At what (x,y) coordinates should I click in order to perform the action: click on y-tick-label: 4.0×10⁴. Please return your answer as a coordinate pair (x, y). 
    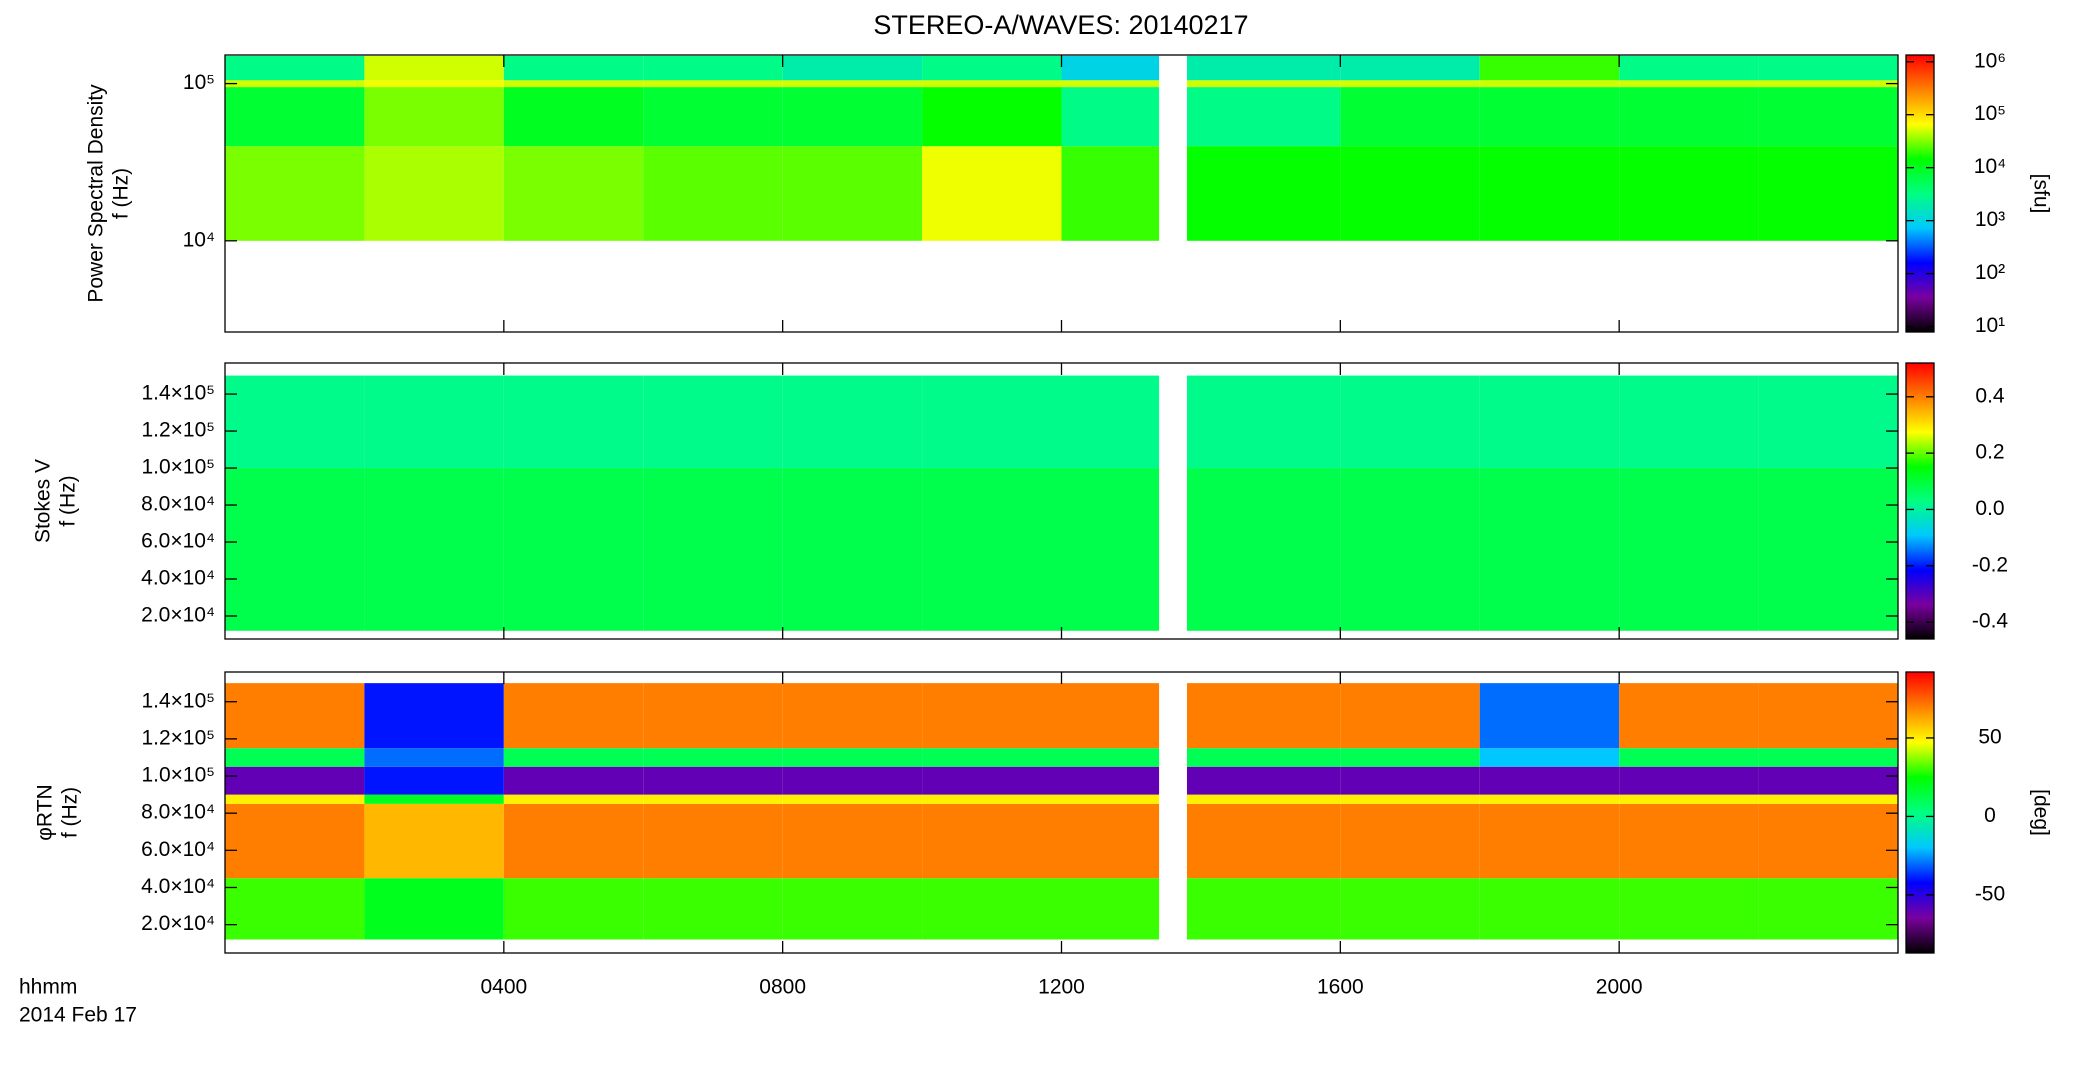
    Looking at the image, I should click on (178, 578).